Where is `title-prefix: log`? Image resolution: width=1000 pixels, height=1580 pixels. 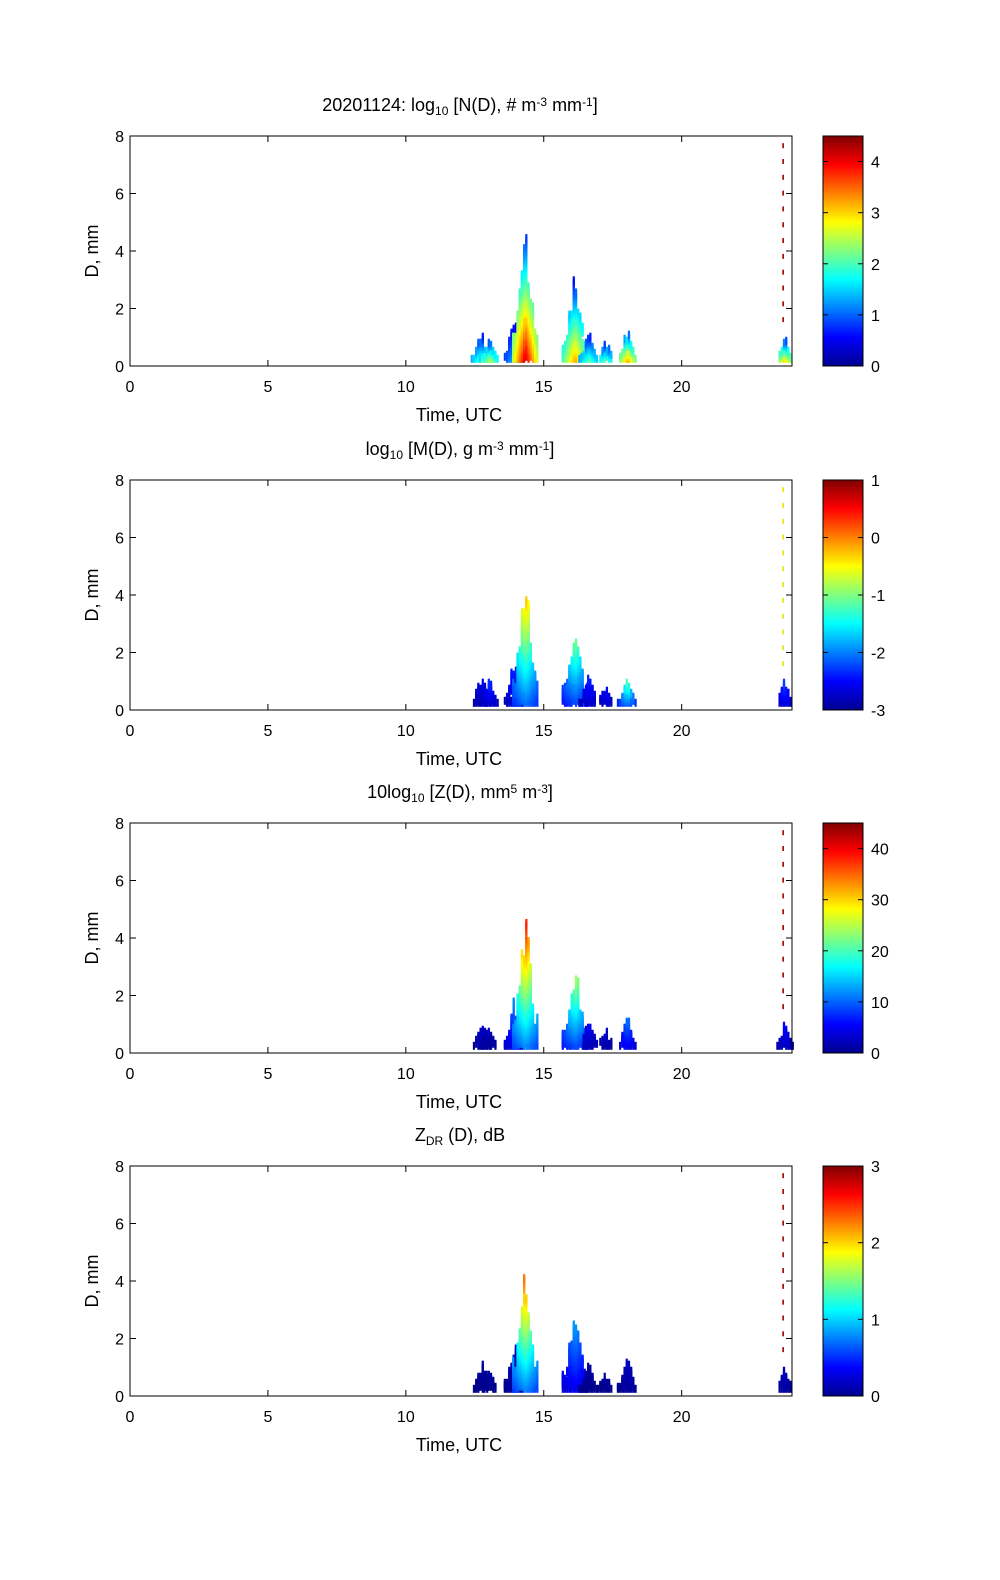
title-prefix: log is located at coordinates (378, 449).